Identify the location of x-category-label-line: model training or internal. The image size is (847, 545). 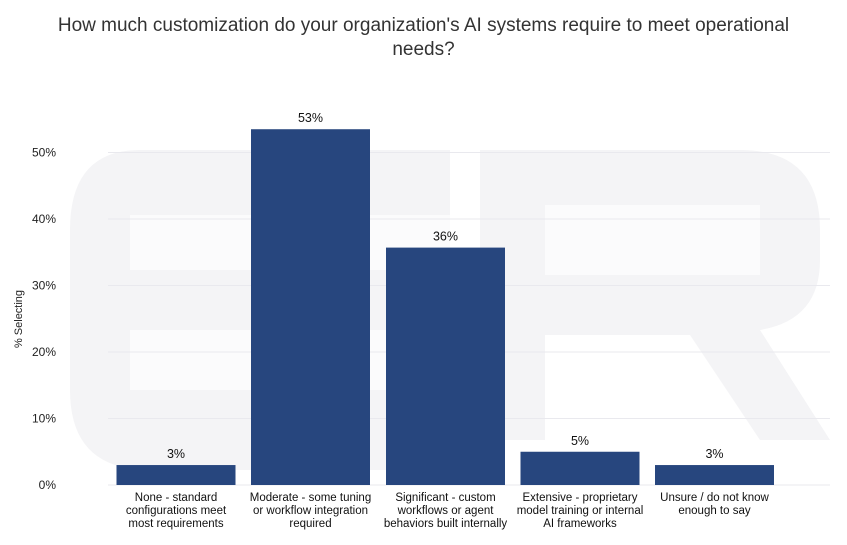
(580, 511).